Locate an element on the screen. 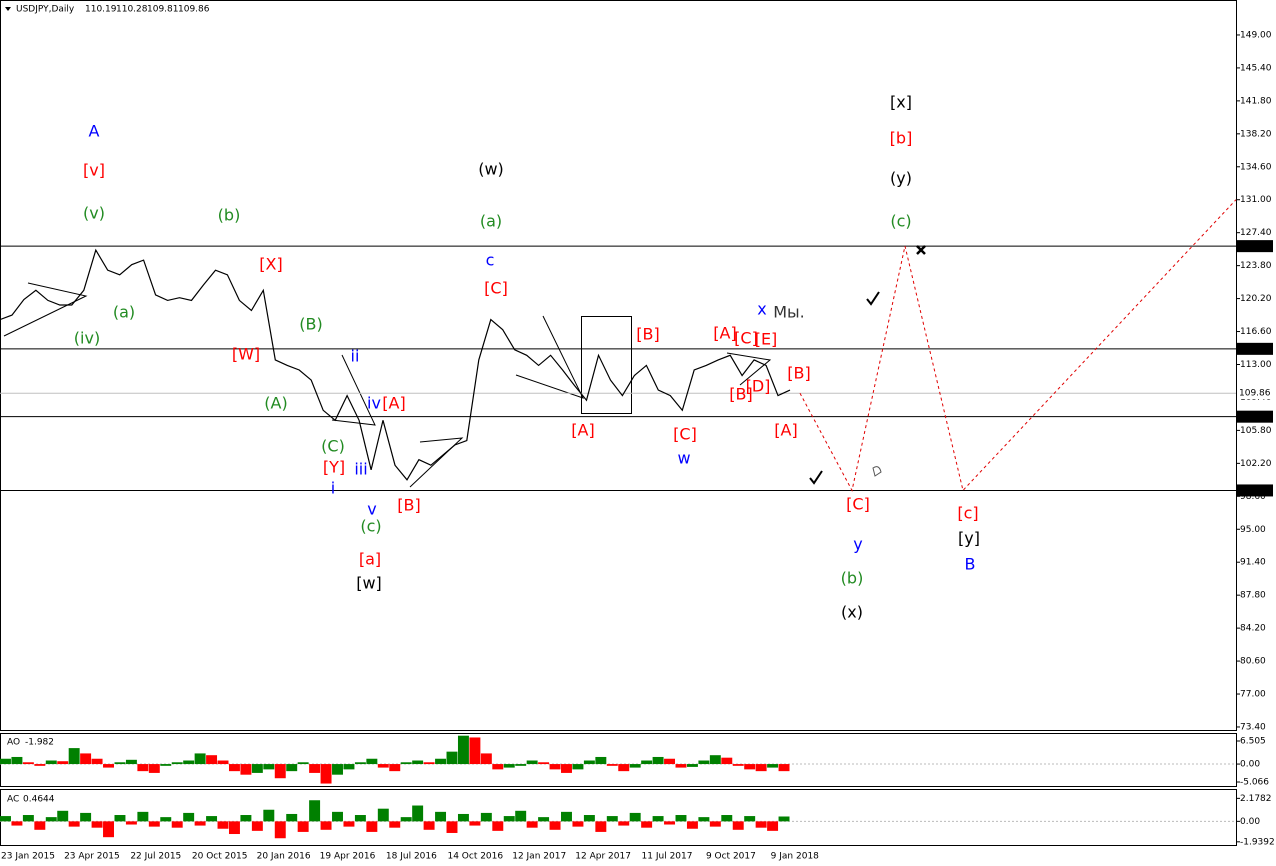 Image resolution: width=1276 pixels, height=866 pixels. wave-label: (w) is located at coordinates (491, 169).